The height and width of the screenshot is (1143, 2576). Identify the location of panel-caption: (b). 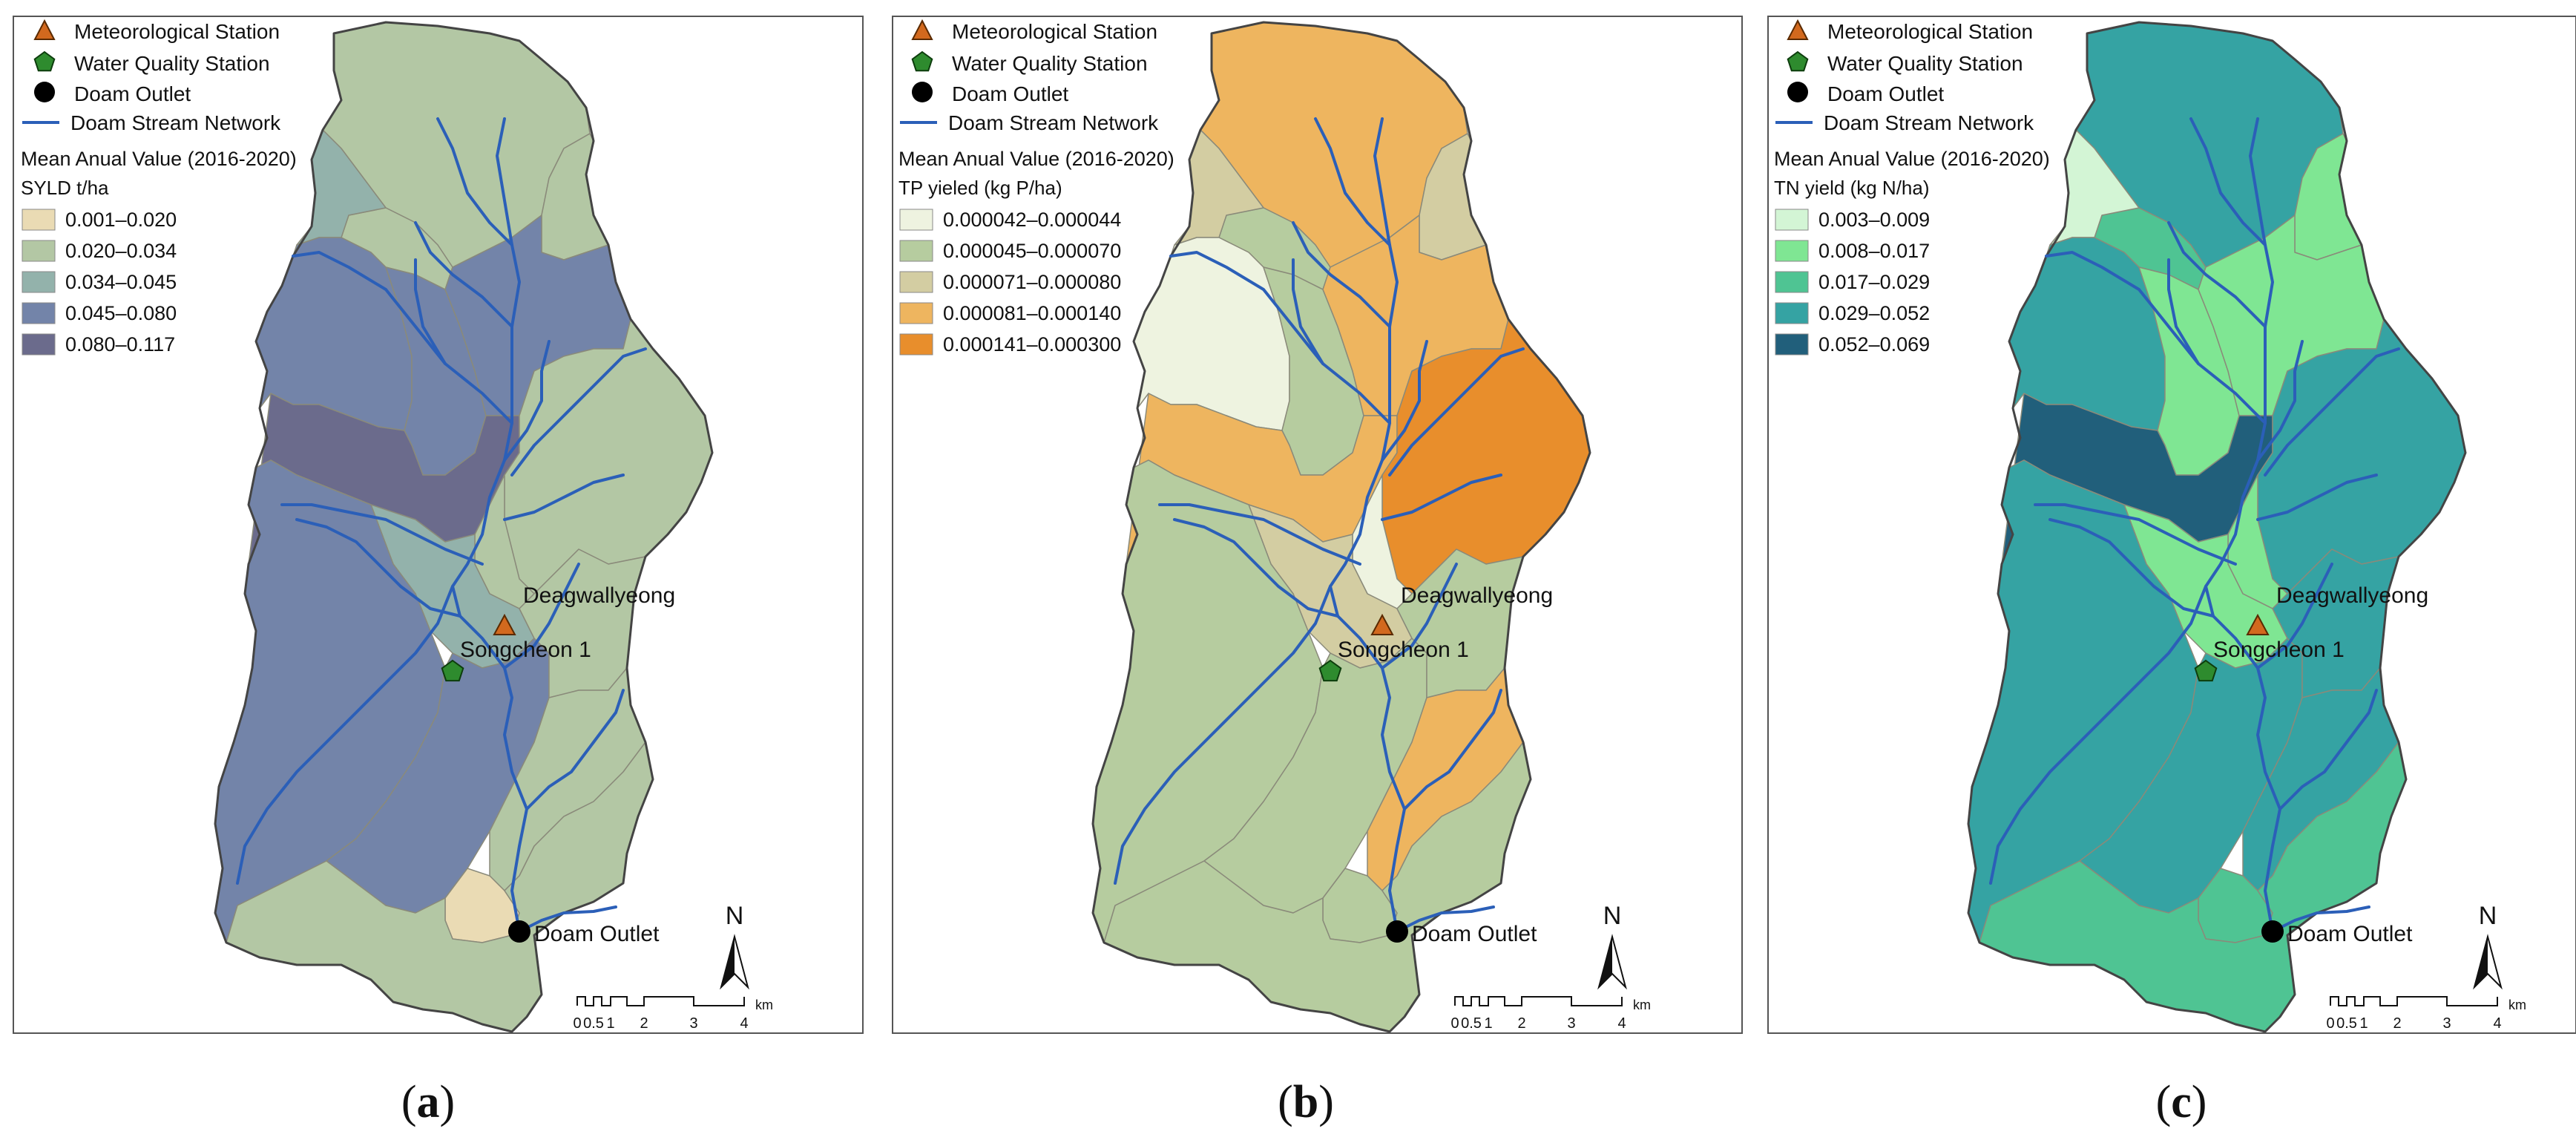
(1306, 1102).